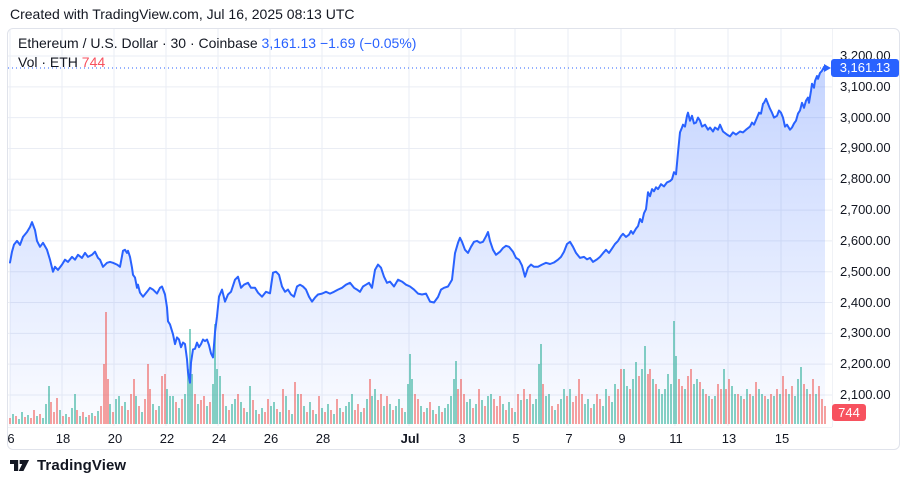 This screenshot has width=906, height=482. I want to click on time-tick-label: 28, so click(323, 438).